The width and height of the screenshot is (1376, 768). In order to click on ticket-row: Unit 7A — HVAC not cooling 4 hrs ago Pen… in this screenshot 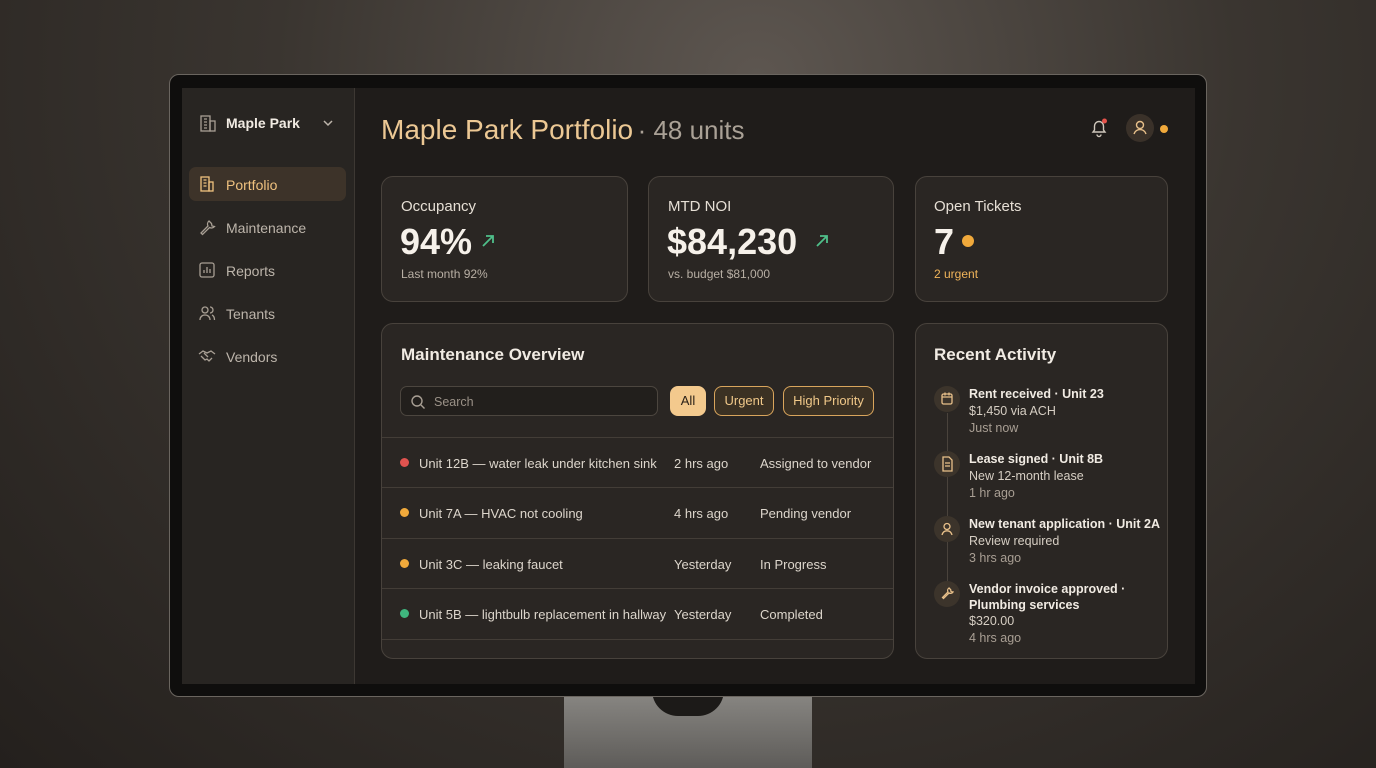, I will do `click(637, 512)`.